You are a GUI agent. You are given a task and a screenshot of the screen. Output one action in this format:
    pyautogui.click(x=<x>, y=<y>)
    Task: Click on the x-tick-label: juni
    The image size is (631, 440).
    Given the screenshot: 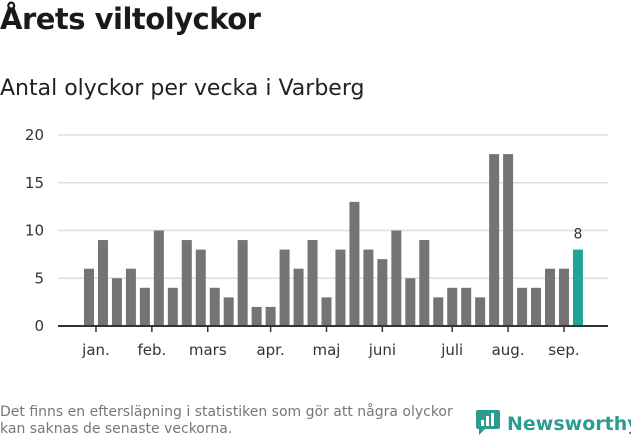 What is the action you would take?
    pyautogui.click(x=382, y=350)
    